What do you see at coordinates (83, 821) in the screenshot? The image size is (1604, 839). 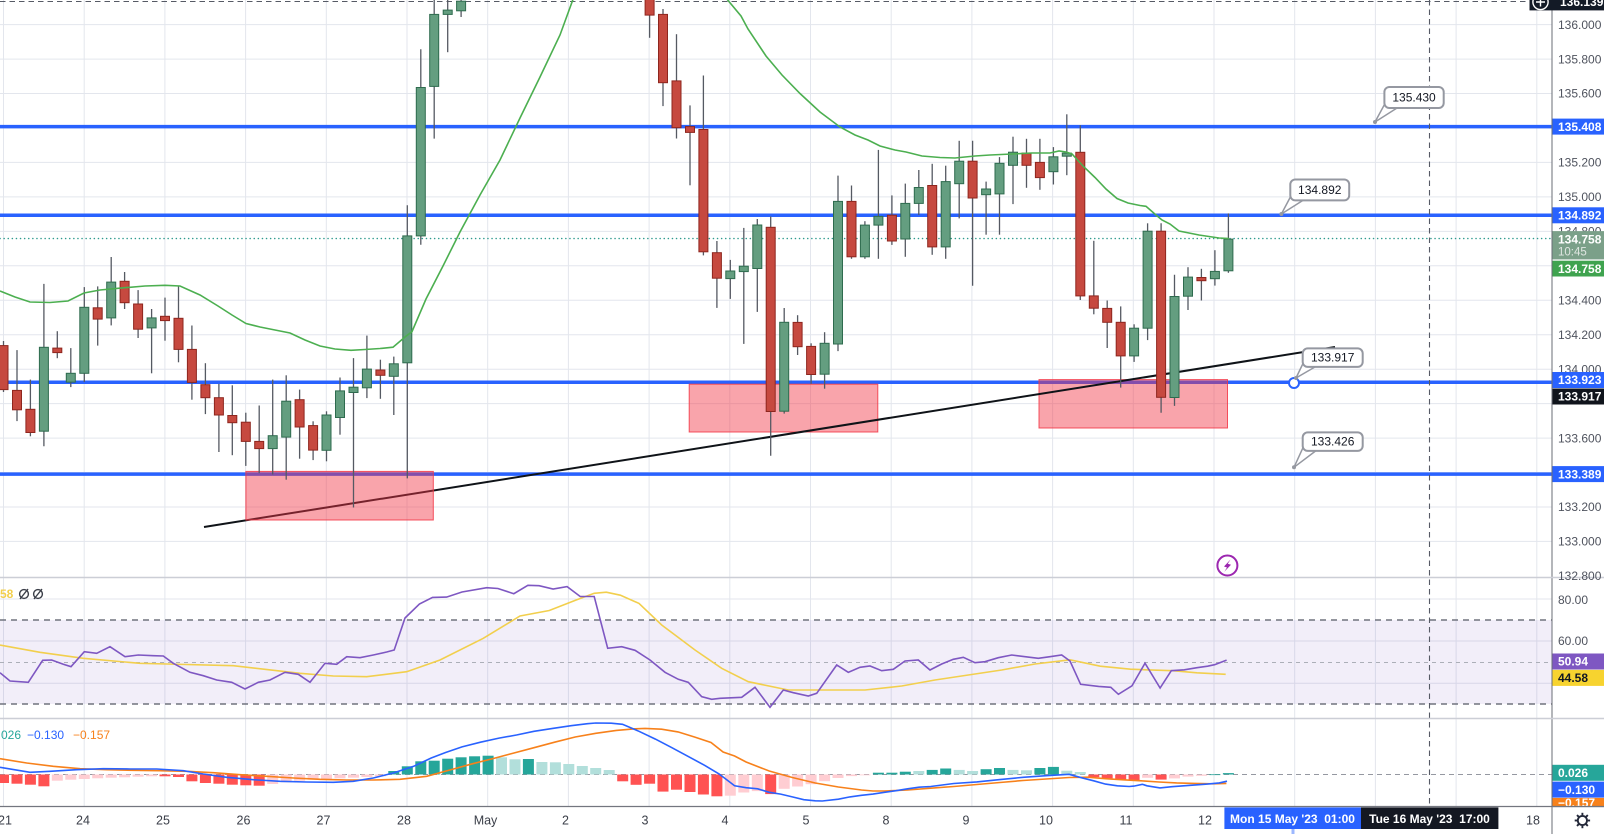 I see `svg-text: 24` at bounding box center [83, 821].